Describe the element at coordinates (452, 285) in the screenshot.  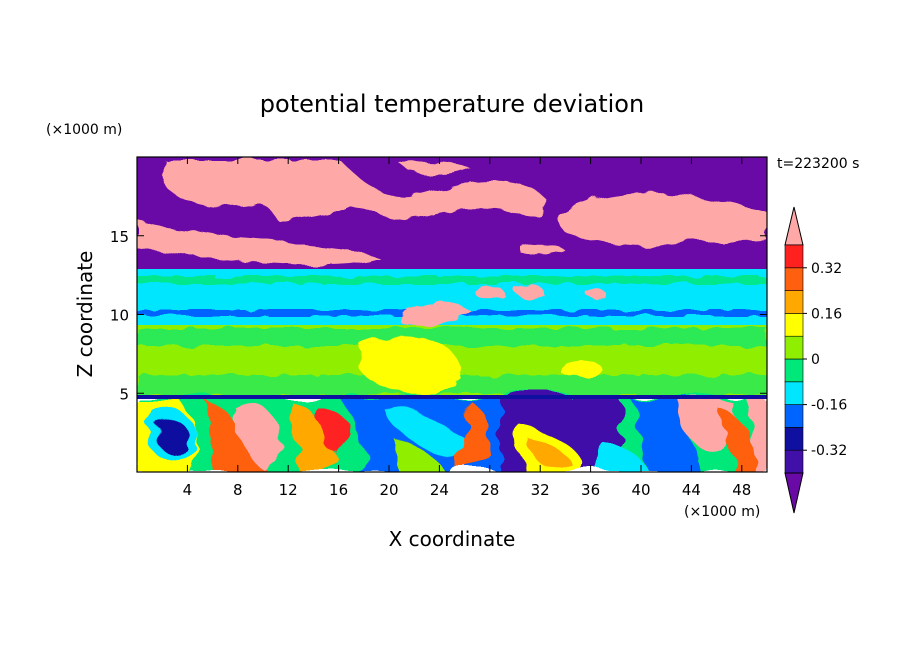
I see `band-11-13km` at that location.